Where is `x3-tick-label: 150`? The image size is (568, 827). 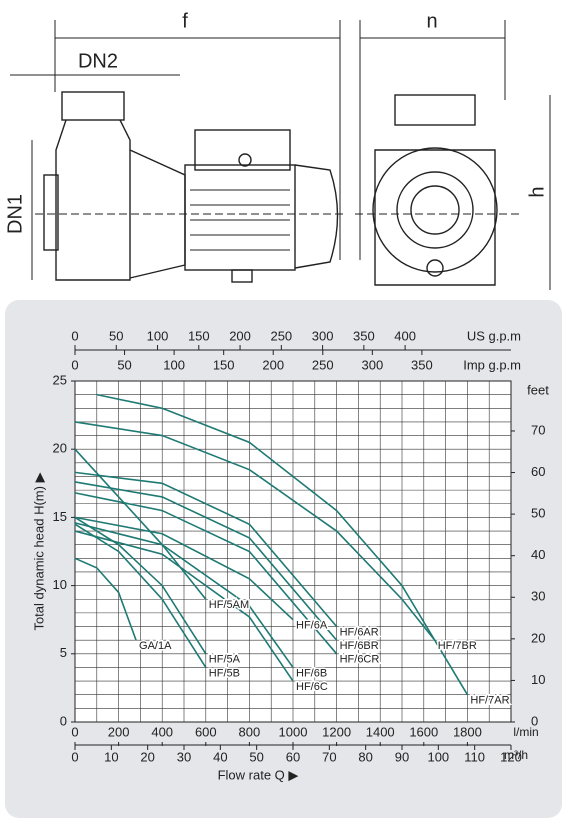
x3-tick-label: 150 is located at coordinates (224, 364).